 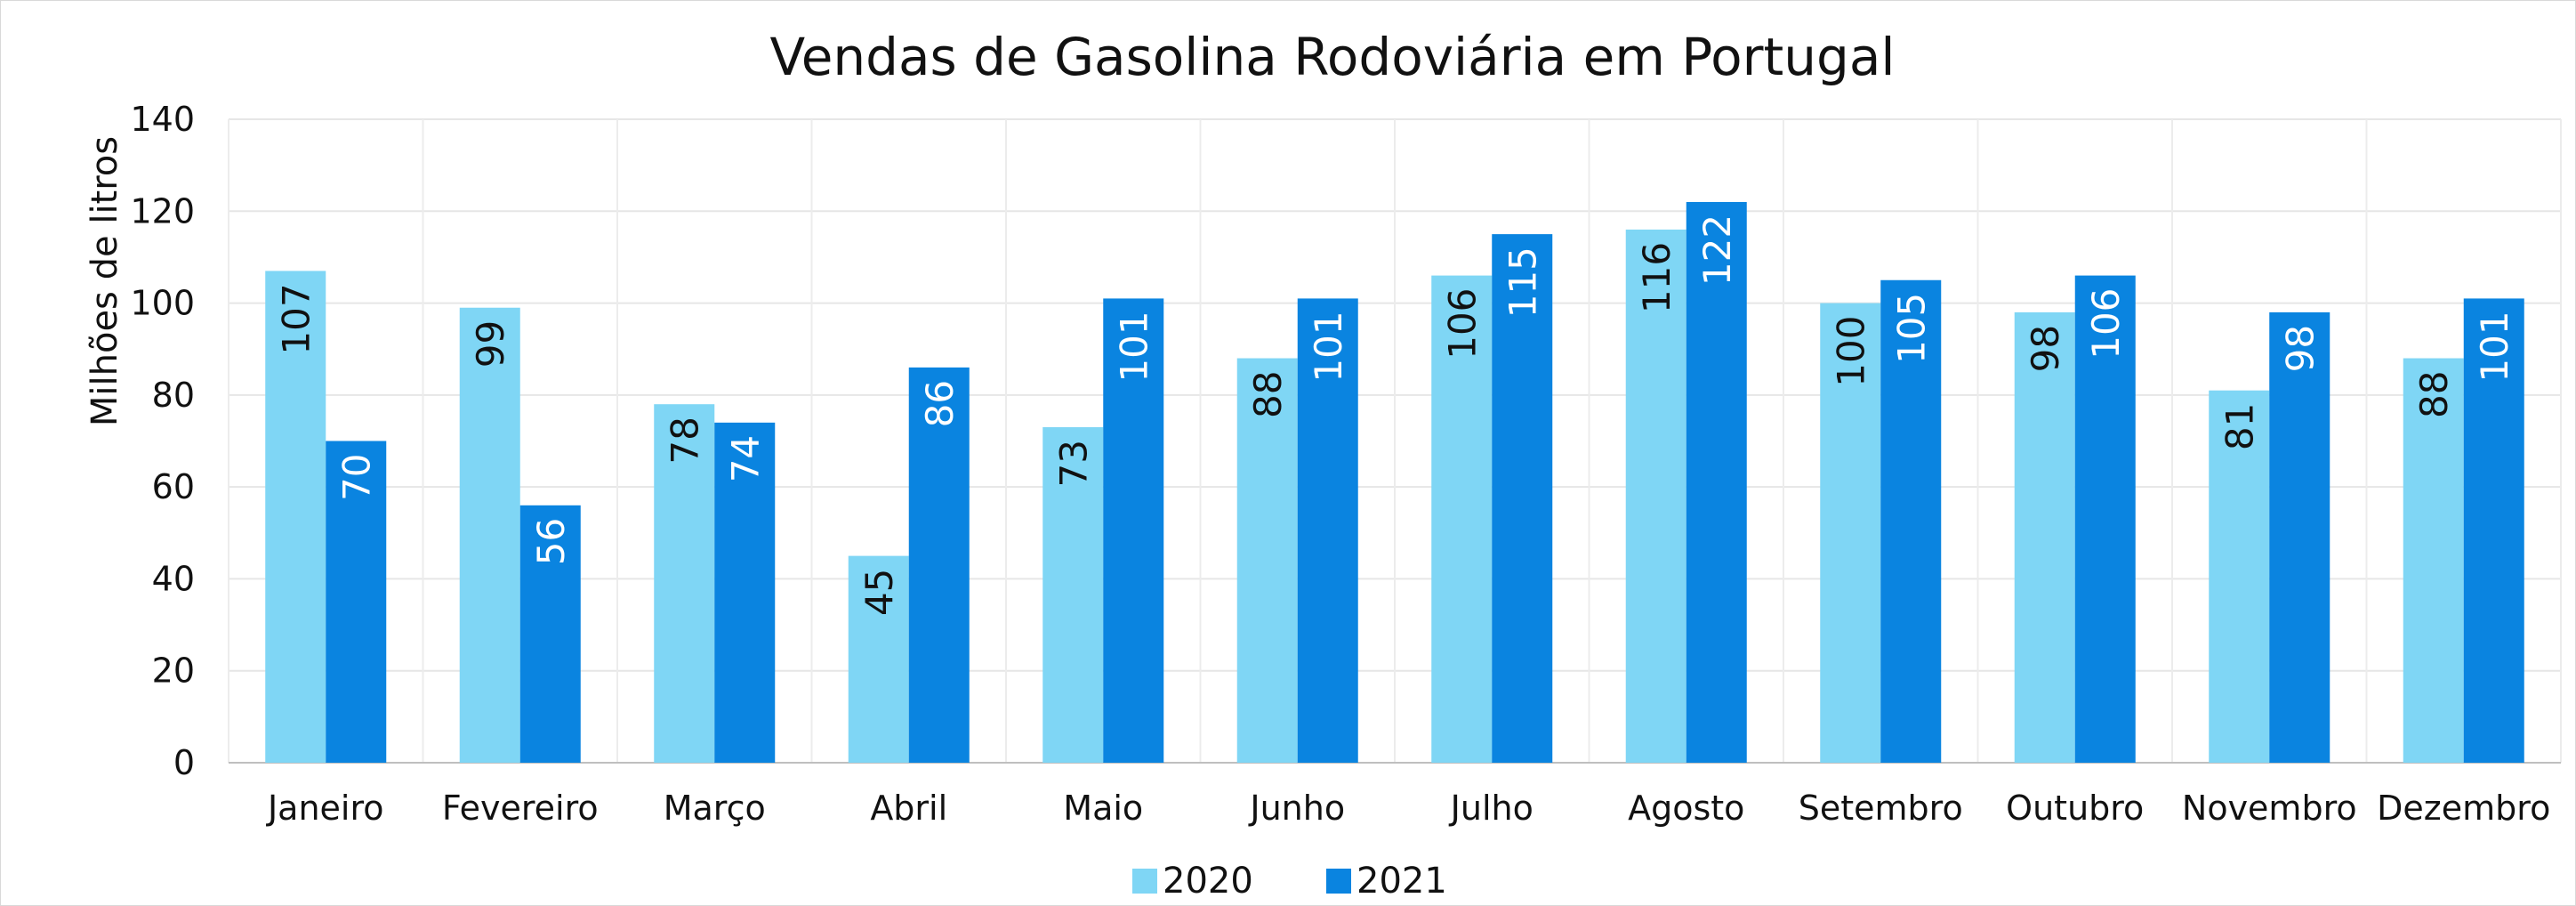 I want to click on y-tick-label: 100, so click(x=162, y=303).